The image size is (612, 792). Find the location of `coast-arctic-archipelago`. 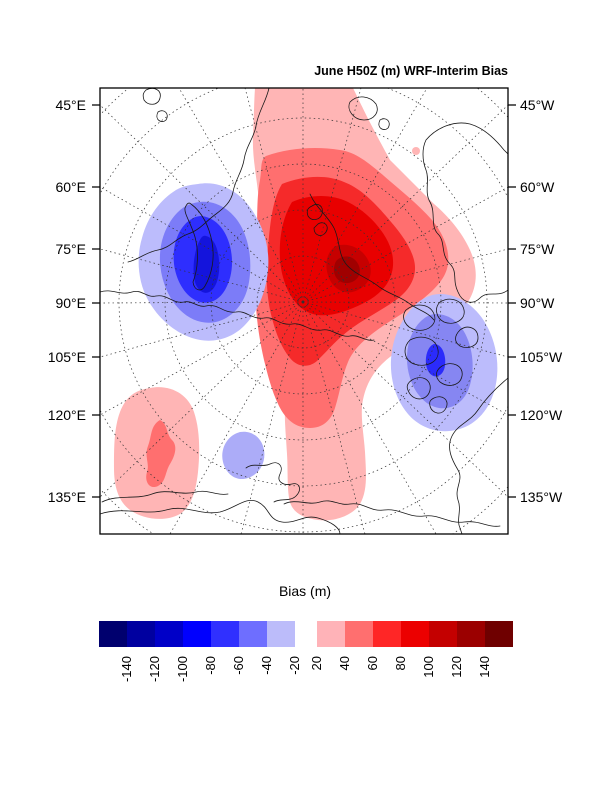

coast-arctic-archipelago is located at coordinates (441, 356).